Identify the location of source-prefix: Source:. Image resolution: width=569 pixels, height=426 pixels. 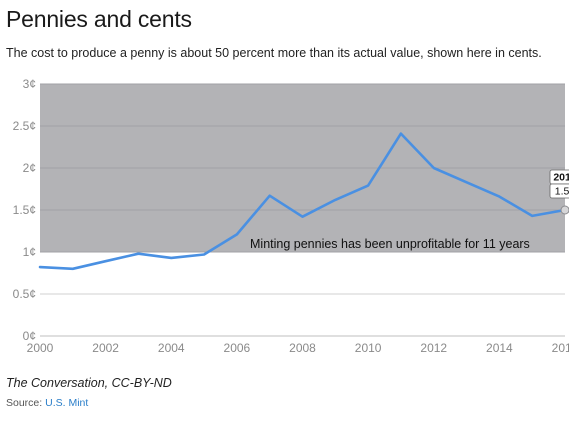
(26, 403).